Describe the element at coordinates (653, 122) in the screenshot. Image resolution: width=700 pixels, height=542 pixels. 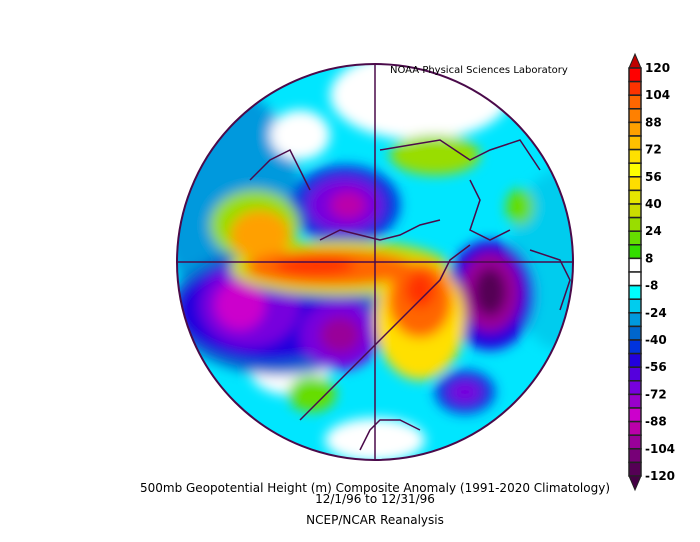
I see `colorbar-tick-label: 88` at that location.